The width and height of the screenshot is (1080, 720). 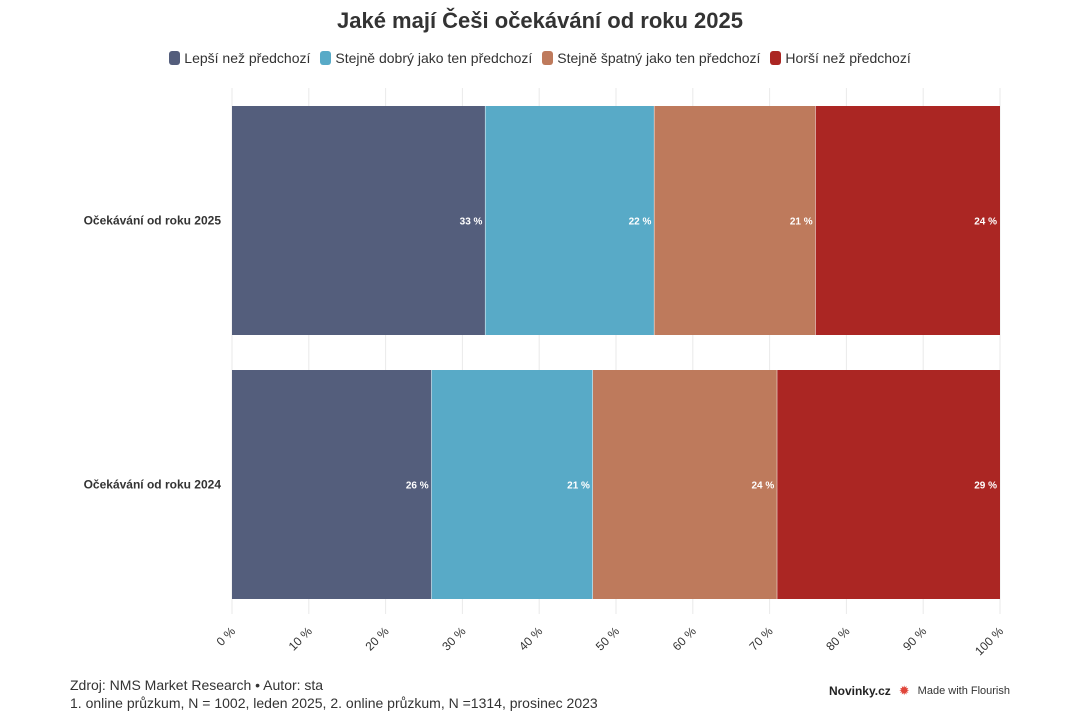 I want to click on category-label: Očekávání od roku 2025, so click(x=153, y=221).